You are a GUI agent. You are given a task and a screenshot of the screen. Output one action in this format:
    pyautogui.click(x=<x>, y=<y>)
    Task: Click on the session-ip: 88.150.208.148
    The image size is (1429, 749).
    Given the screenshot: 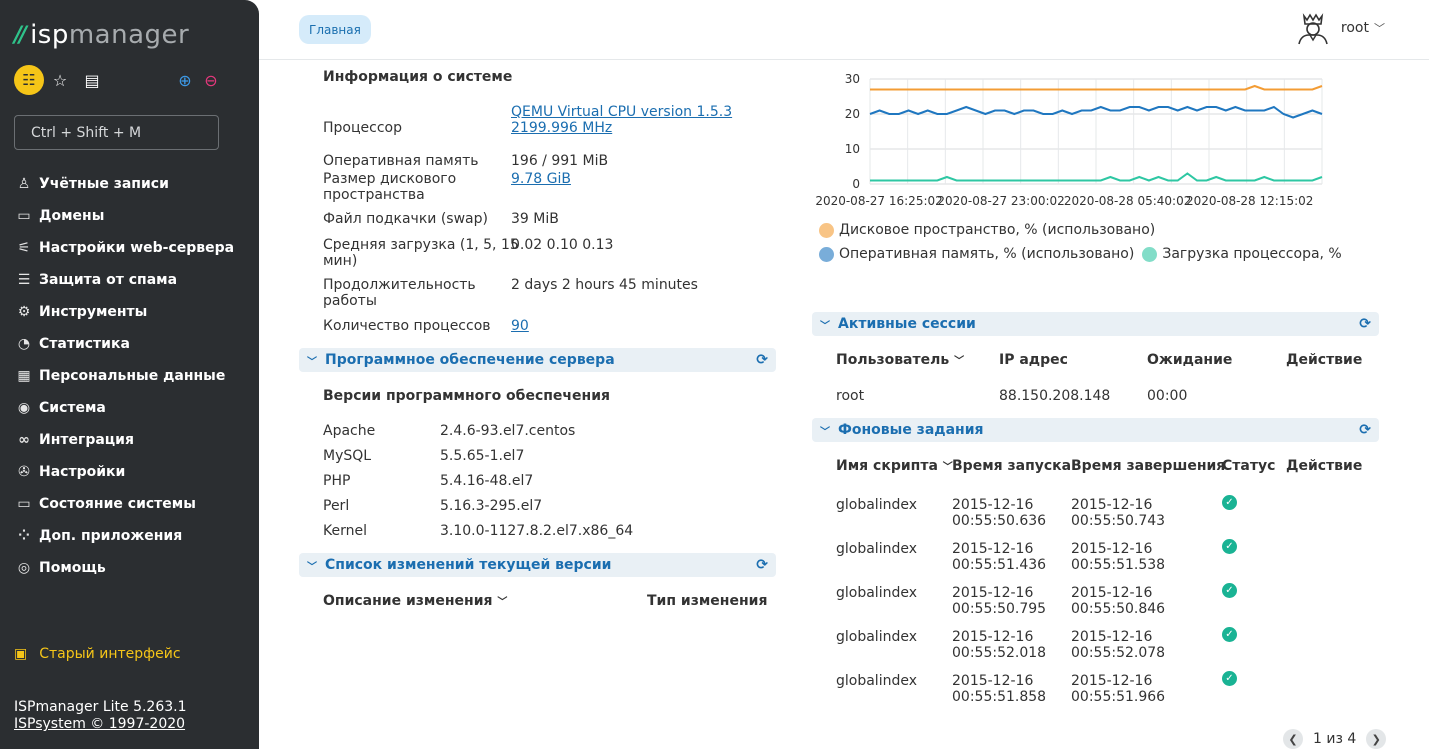 What is the action you would take?
    pyautogui.click(x=1055, y=396)
    